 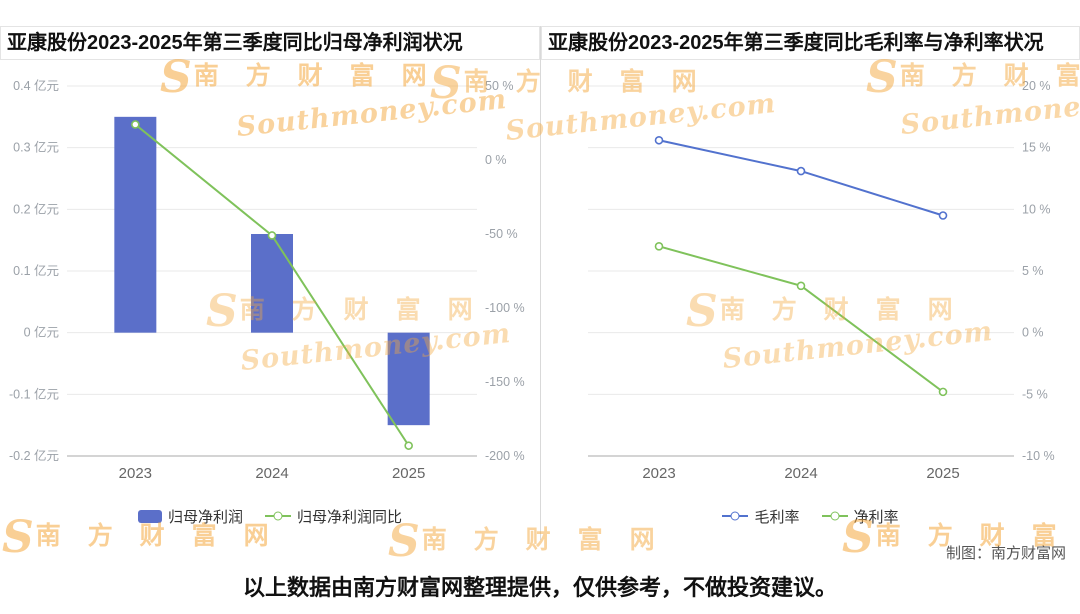 What do you see at coordinates (1036, 86) in the screenshot?
I see `axis-tick-label: 20 %` at bounding box center [1036, 86].